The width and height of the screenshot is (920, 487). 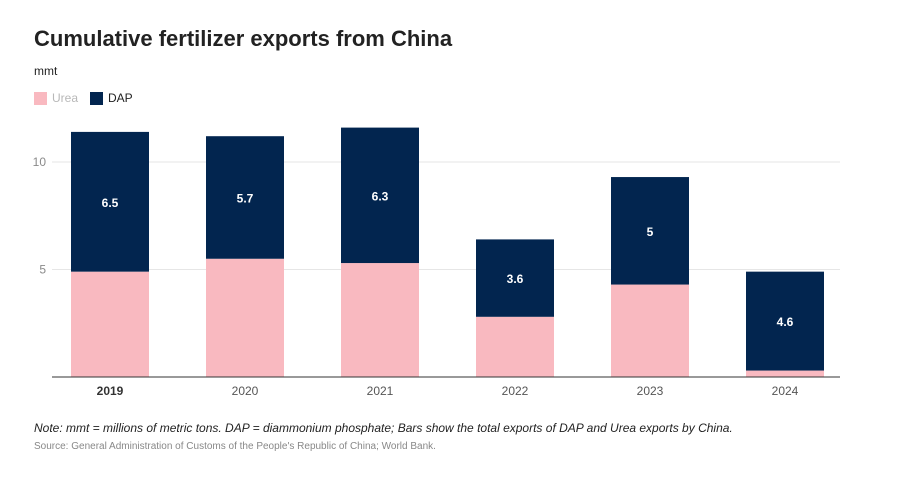 I want to click on dap-bar-2020, so click(x=245, y=197).